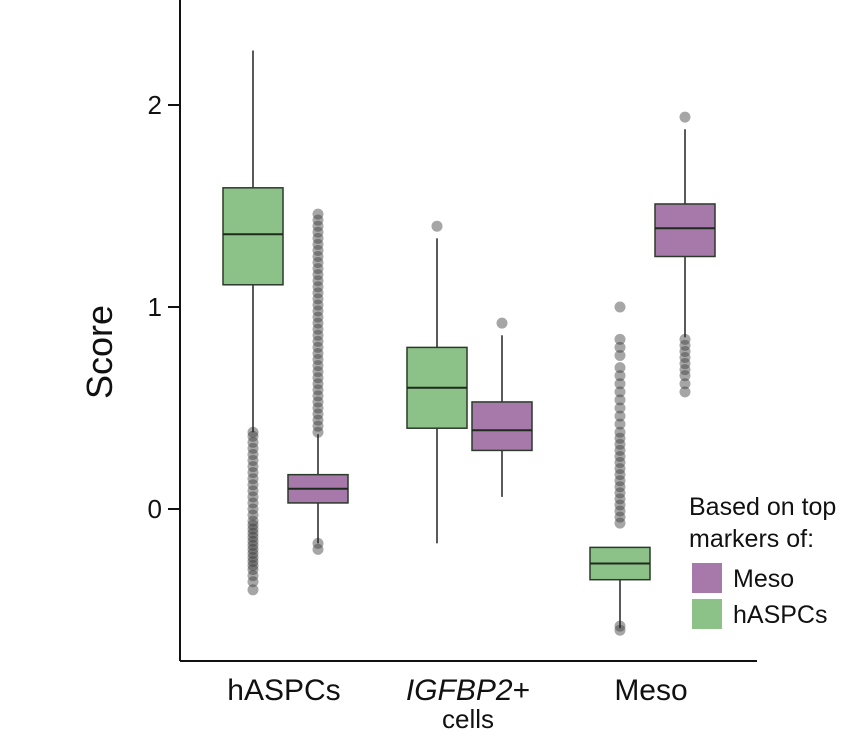 Image resolution: width=854 pixels, height=753 pixels. Describe the element at coordinates (620, 587) in the screenshot. I see `box-haspcs` at that location.